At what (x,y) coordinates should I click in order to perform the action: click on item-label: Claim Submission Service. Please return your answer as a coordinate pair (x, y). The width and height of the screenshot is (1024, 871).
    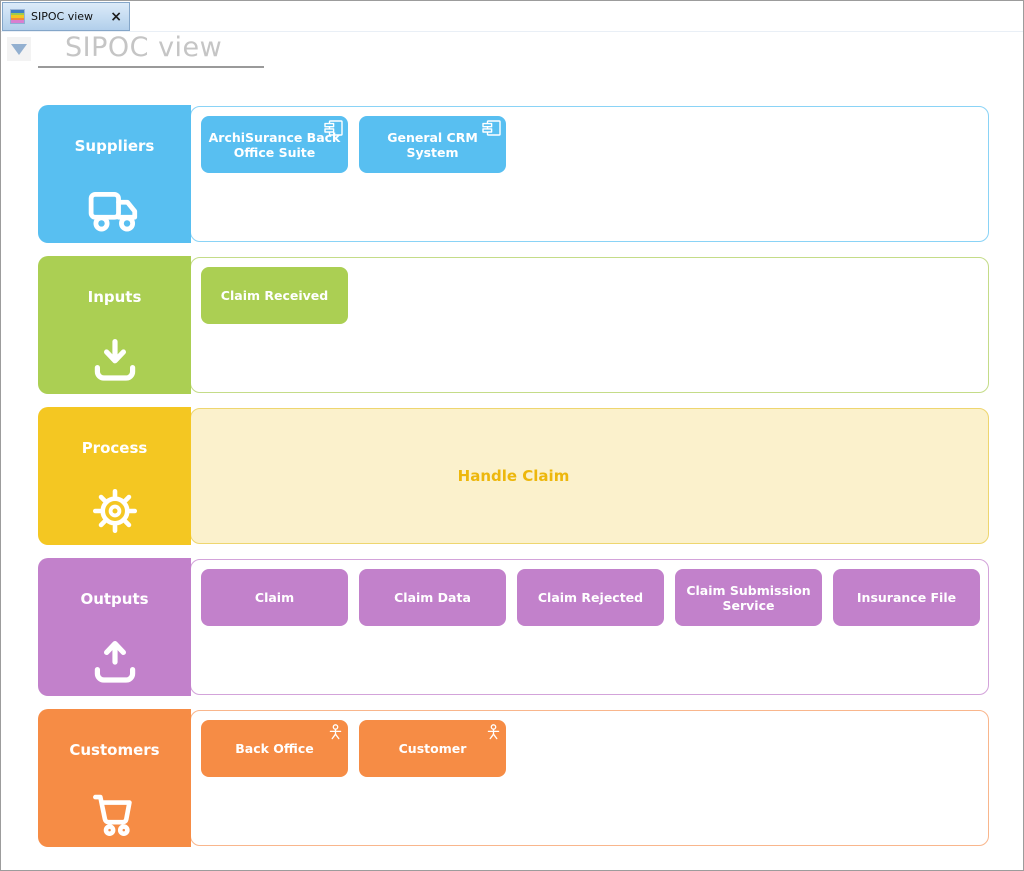
    Looking at the image, I should click on (748, 597).